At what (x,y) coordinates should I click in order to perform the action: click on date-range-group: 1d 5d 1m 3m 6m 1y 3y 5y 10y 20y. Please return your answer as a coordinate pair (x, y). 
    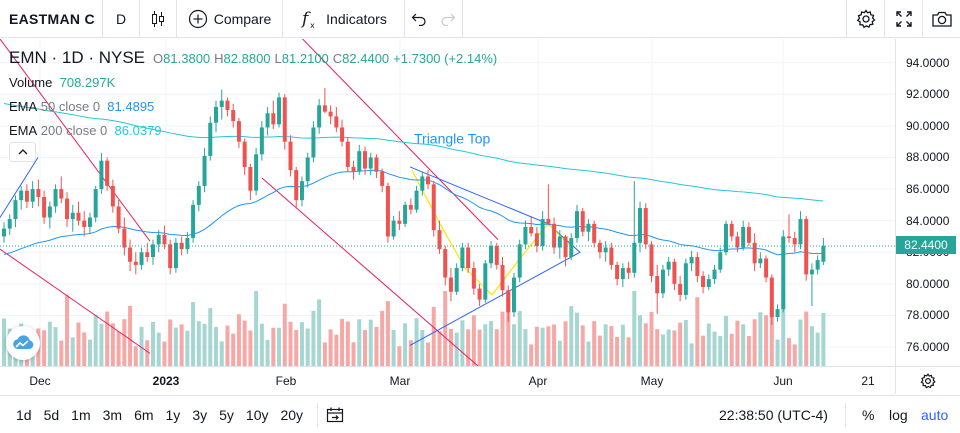
    Looking at the image, I should click on (159, 415).